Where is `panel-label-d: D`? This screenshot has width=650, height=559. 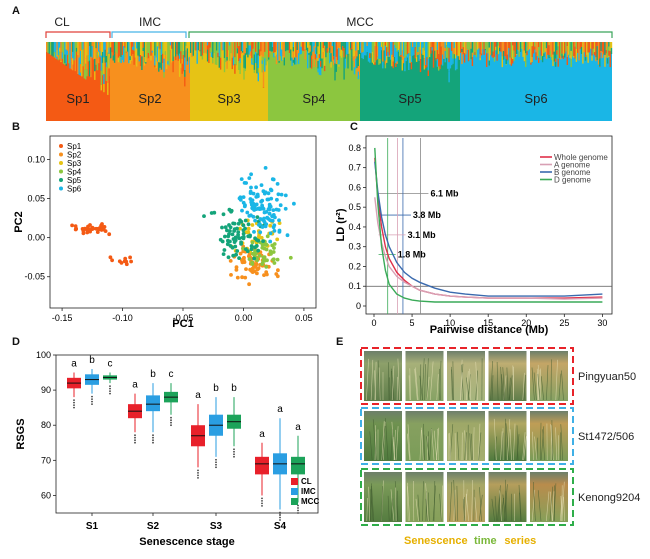
panel-label-d: D is located at coordinates (16, 342).